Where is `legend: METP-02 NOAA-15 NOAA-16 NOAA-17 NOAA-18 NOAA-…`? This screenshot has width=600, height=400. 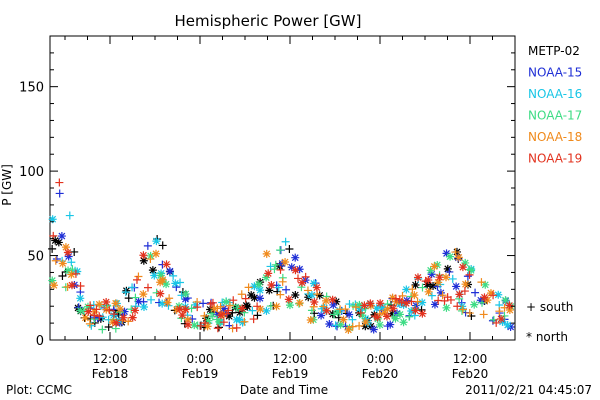 legend: METP-02 NOAA-15 NOAA-16 NOAA-17 NOAA-18 NOAA-… is located at coordinates (555, 105).